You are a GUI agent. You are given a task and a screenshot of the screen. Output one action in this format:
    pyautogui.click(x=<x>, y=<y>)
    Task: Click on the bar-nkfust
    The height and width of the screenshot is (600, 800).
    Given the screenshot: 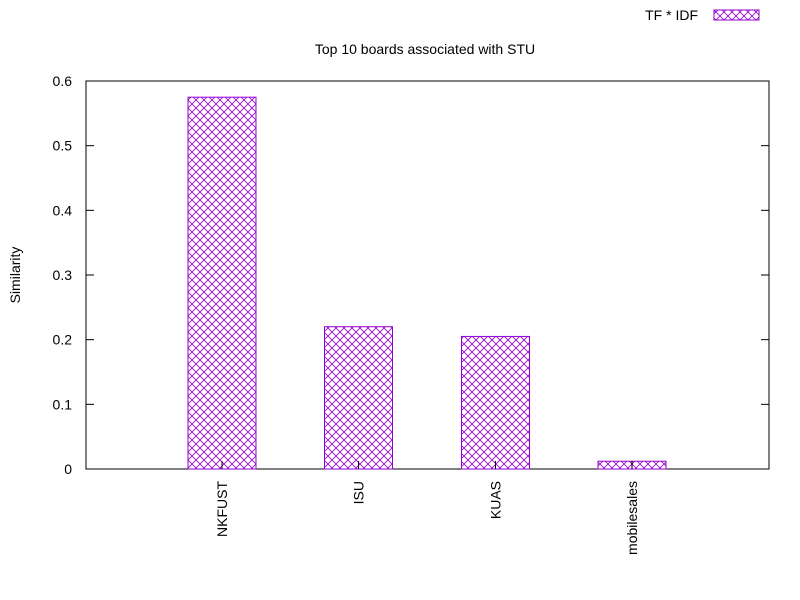 What is the action you would take?
    pyautogui.click(x=222, y=283)
    